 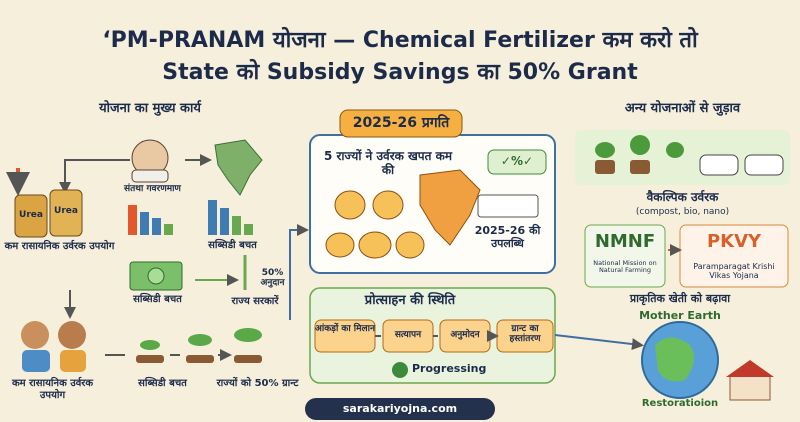 What do you see at coordinates (680, 403) in the screenshot?
I see `label: Restoratioion` at bounding box center [680, 403].